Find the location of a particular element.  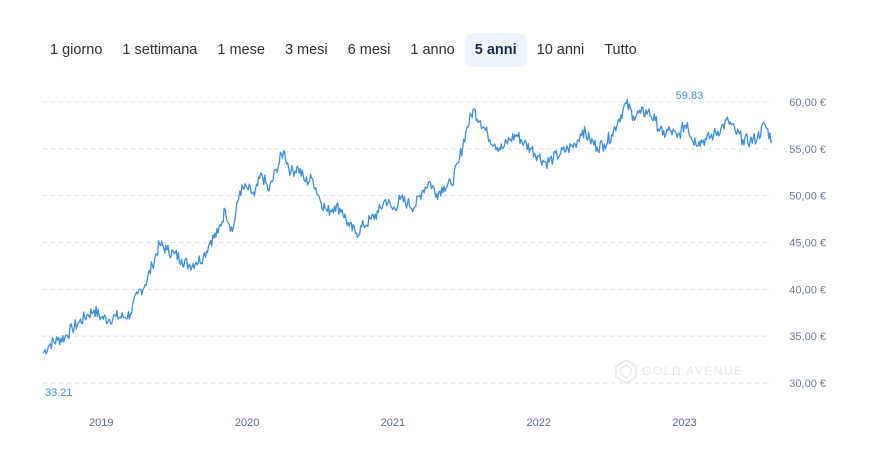

y-tick-label: 40,00 € is located at coordinates (807, 290).